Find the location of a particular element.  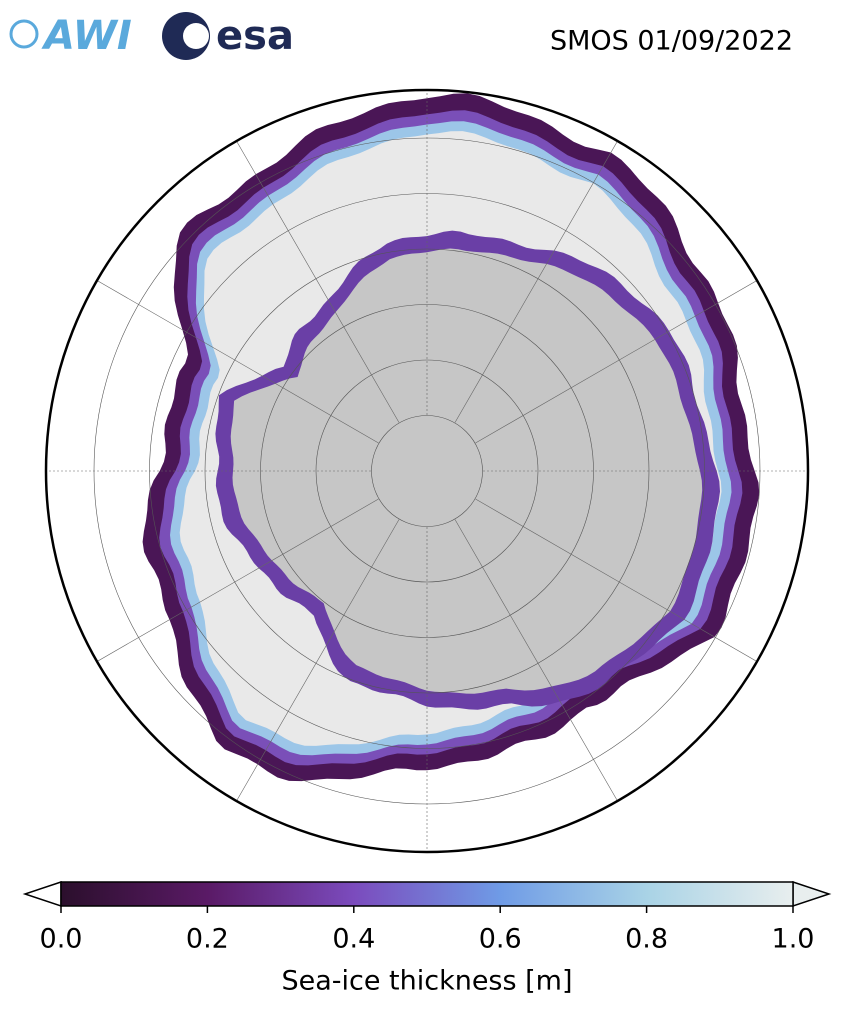

latitude-line is located at coordinates (427, 471).